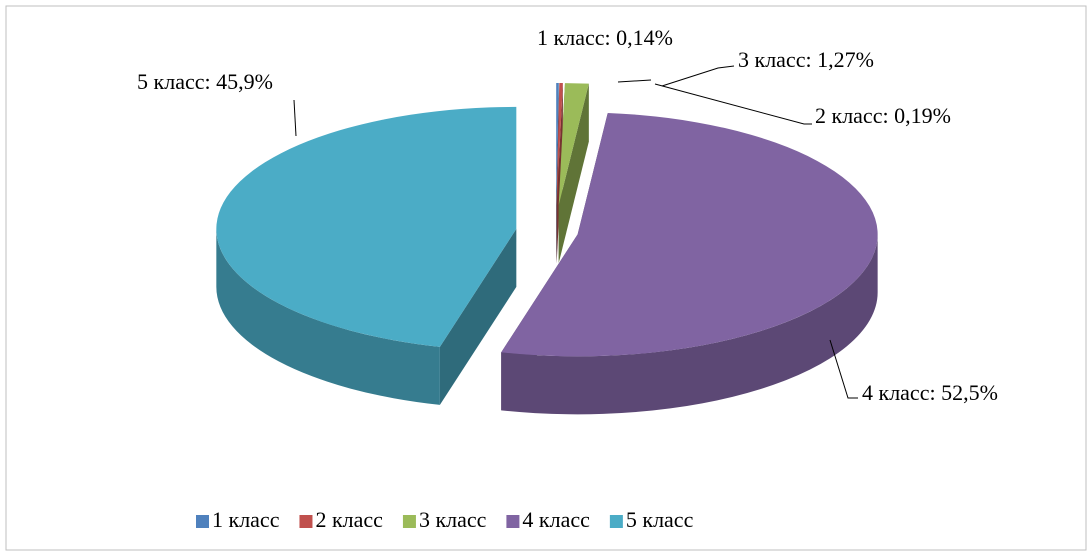  I want to click on legend-label: 3 класс, so click(453, 519).